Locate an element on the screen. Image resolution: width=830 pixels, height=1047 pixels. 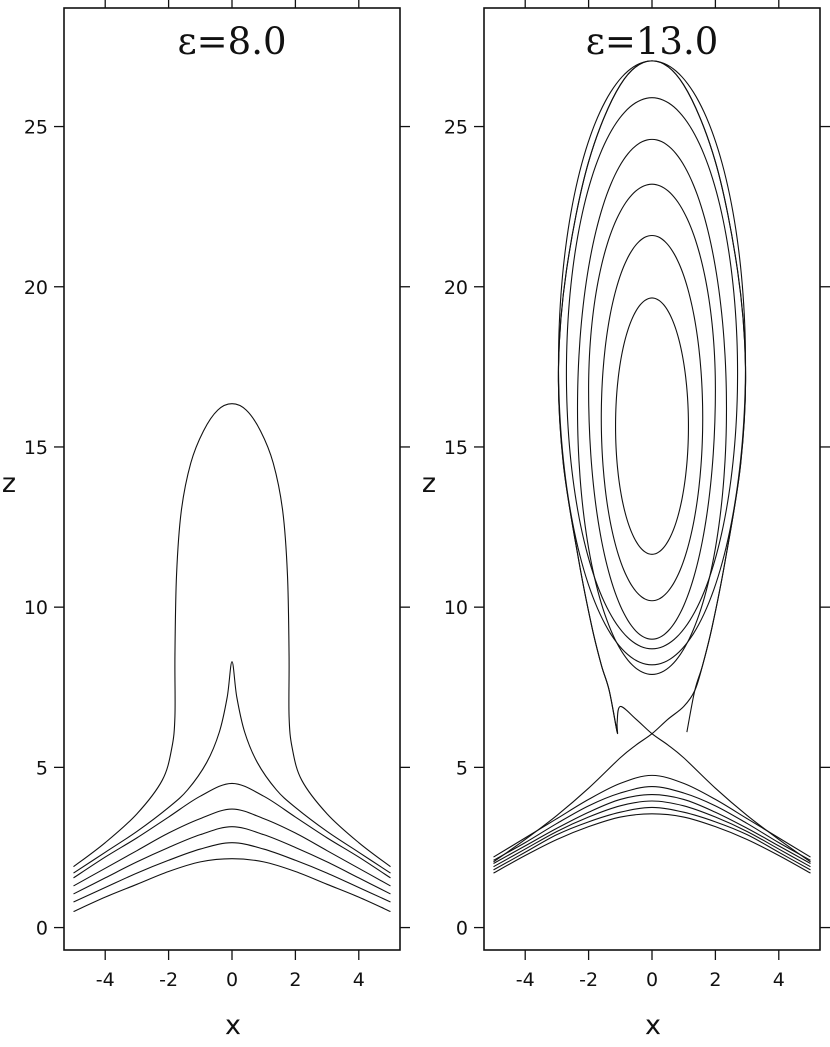
panel-title: ε=13.0 is located at coordinates (652, 41).